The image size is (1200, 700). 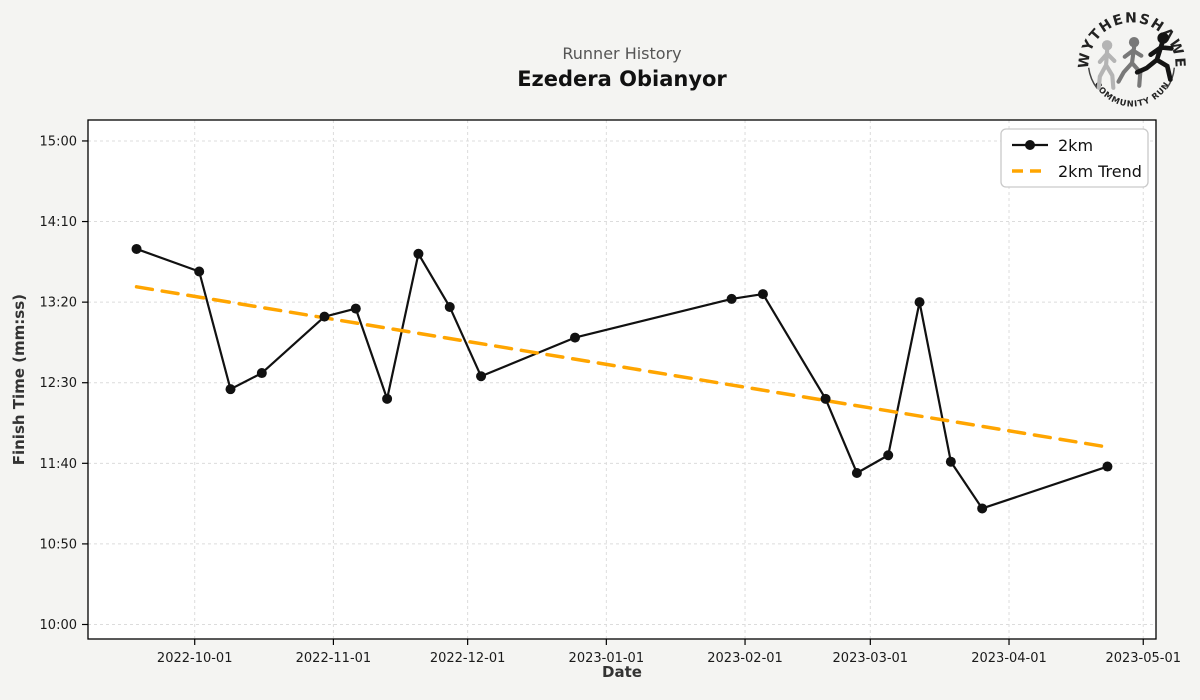 What do you see at coordinates (1092, 78) in the screenshot?
I see `logo-left-arc` at bounding box center [1092, 78].